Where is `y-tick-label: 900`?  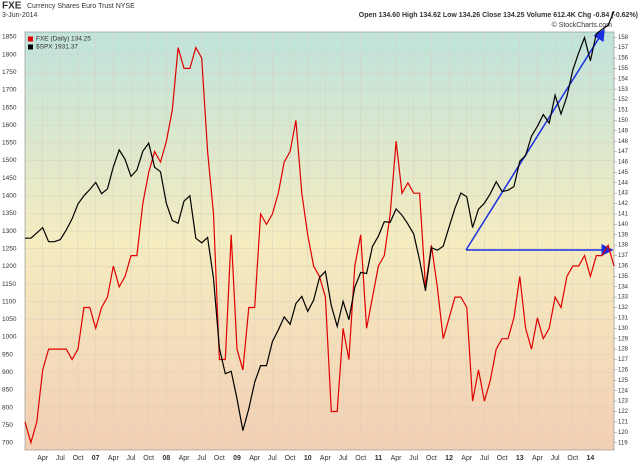 y-tick-label: 900 is located at coordinates (7, 372).